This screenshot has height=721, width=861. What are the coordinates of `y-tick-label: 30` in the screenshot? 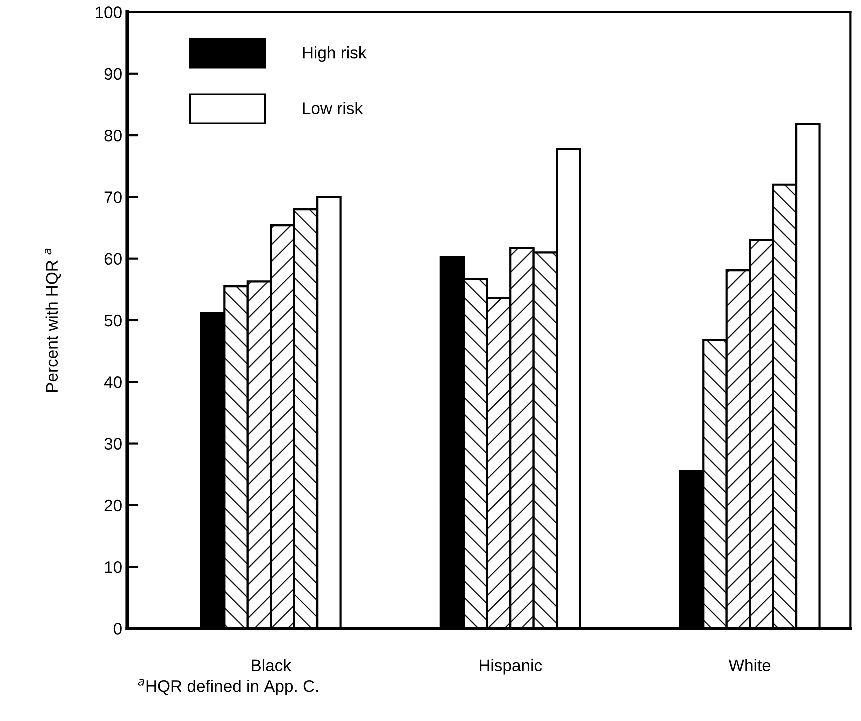 It's located at (113, 444).